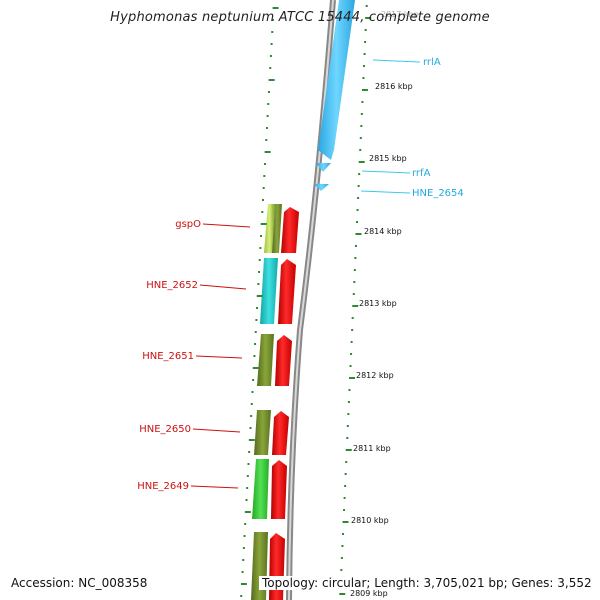 This screenshot has height=600, width=600. I want to click on feature-label-rrfA: rrfA, so click(421, 173).